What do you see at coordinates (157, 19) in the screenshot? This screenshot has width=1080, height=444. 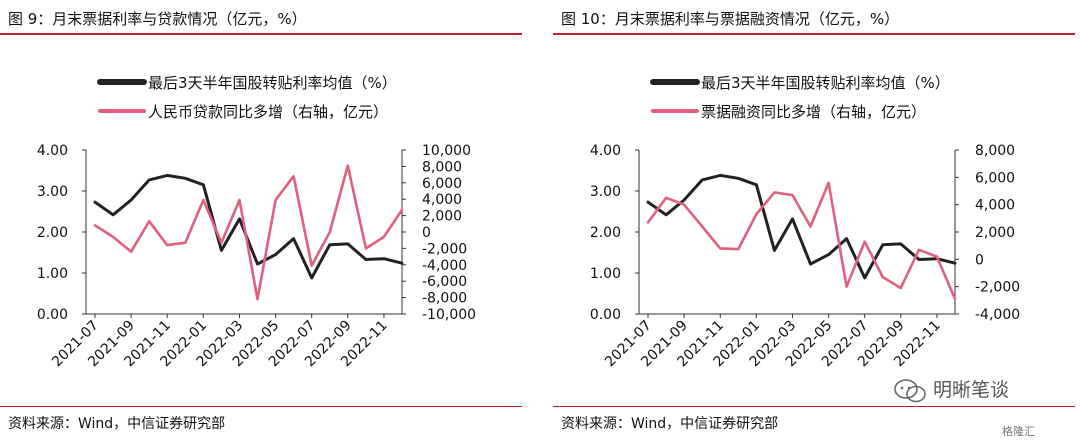 I see `figure-title: 图 9：月末票据利率与贷款情况（亿元，%）` at bounding box center [157, 19].